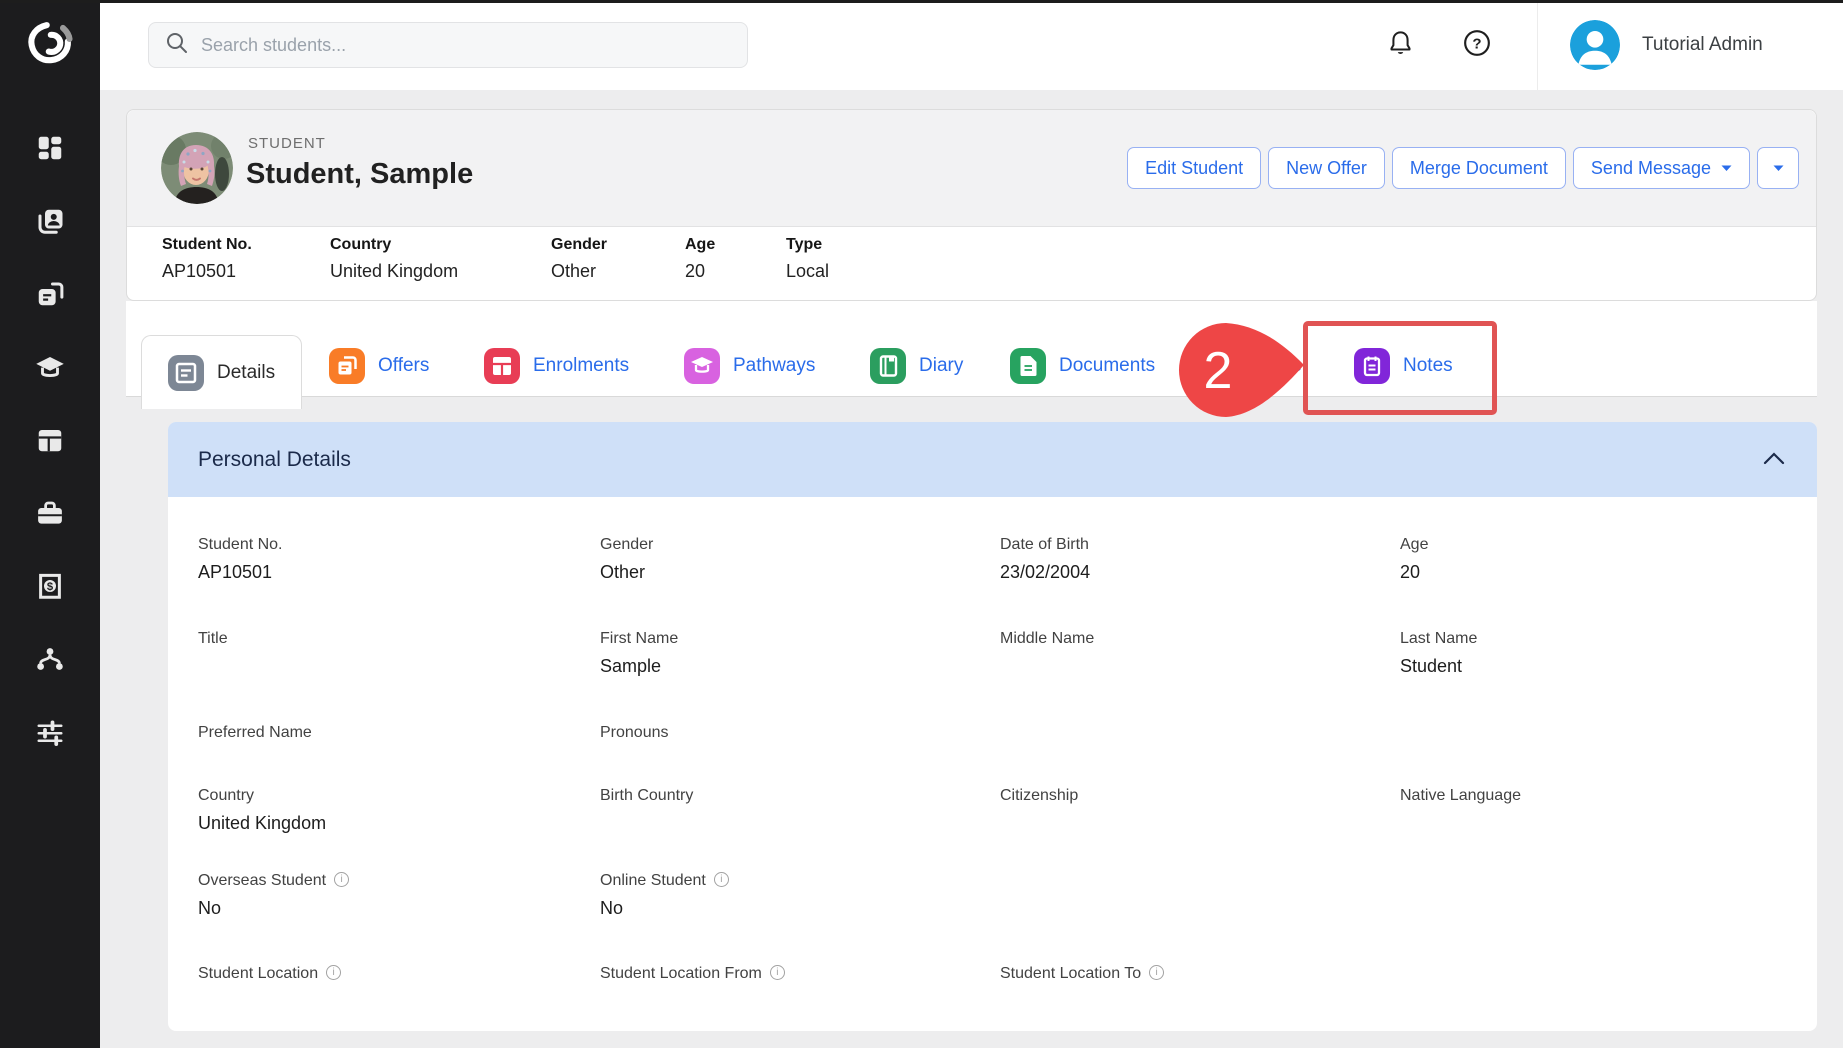 Image resolution: width=1843 pixels, height=1048 pixels. Describe the element at coordinates (627, 559) in the screenshot. I see `field-gender: Gender Other` at that location.